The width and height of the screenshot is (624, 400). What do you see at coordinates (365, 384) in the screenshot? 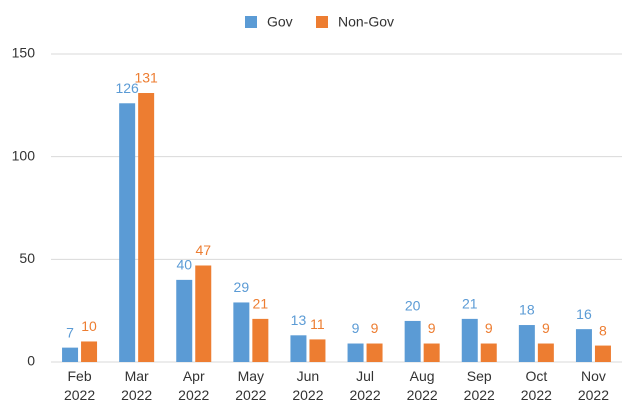
I see `x-tick-label: Jul 2022` at bounding box center [365, 384].